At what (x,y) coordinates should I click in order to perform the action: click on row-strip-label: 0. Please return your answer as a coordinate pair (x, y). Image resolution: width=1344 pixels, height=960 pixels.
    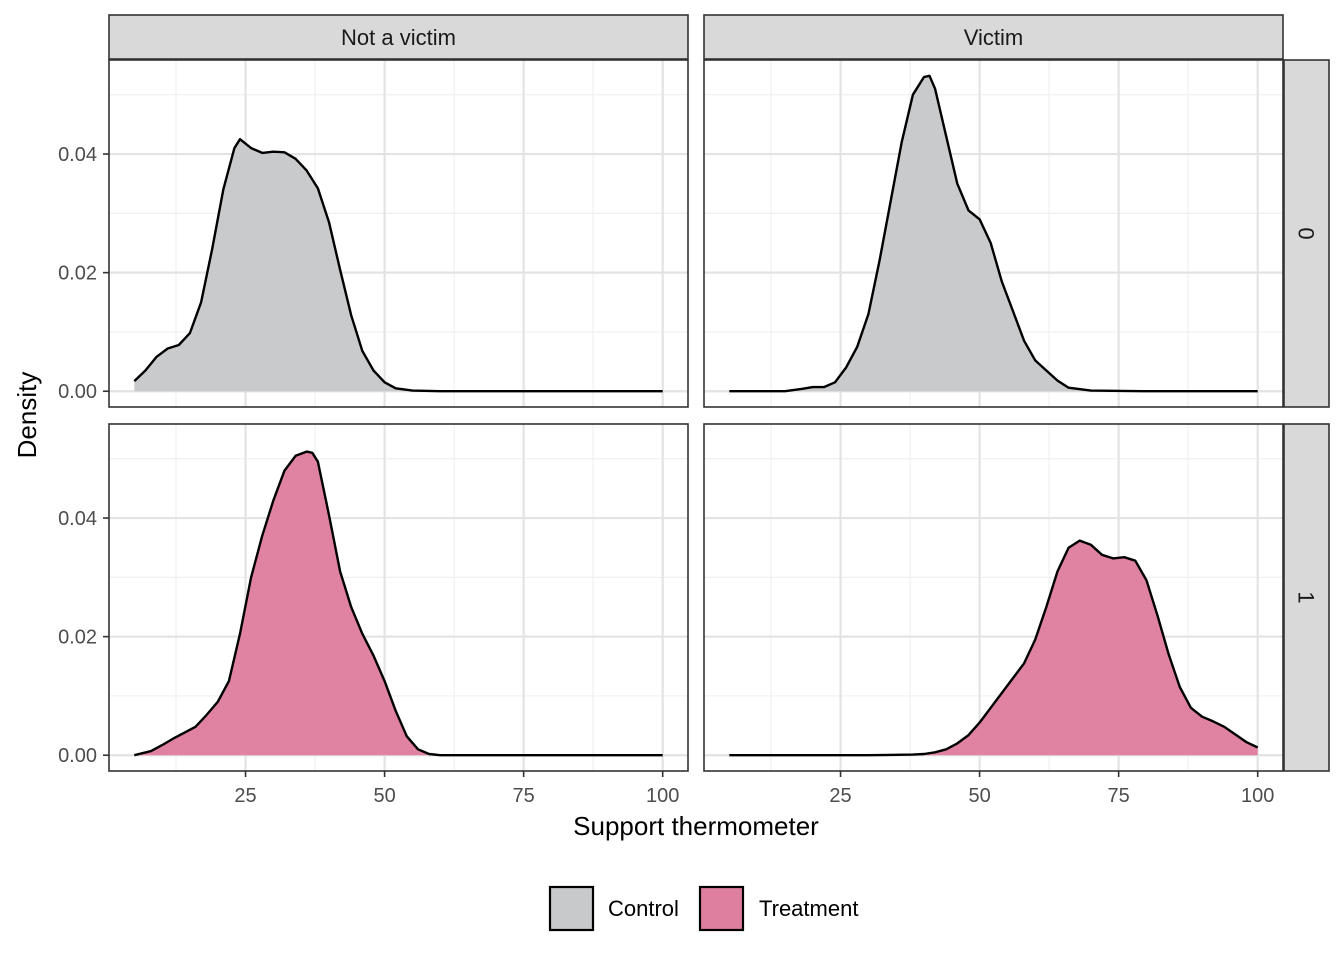
    Looking at the image, I should click on (1306, 233).